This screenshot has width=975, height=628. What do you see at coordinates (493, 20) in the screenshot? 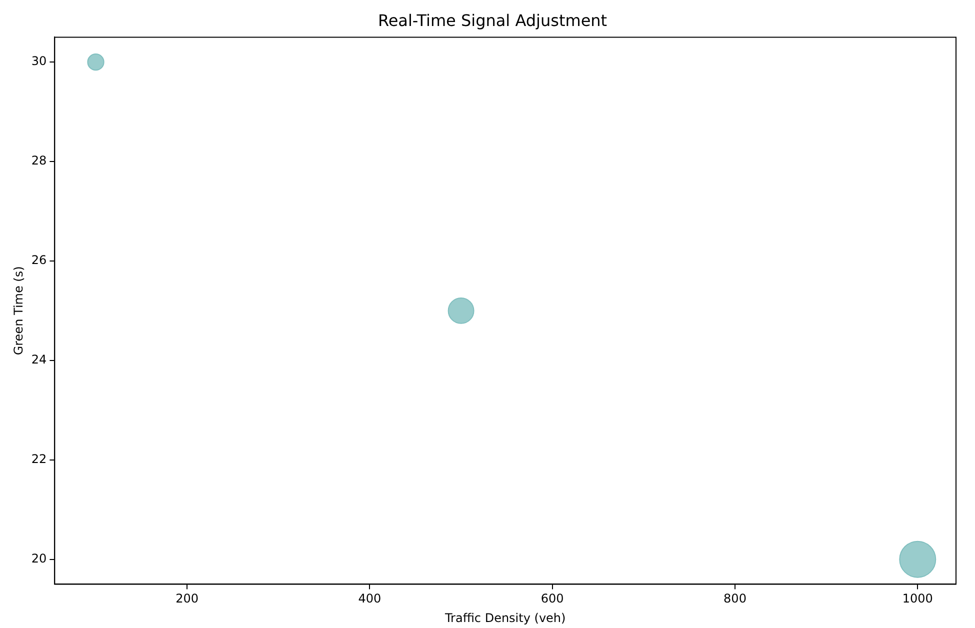
I see `chart-title: Real-Time Signal Adjustment` at bounding box center [493, 20].